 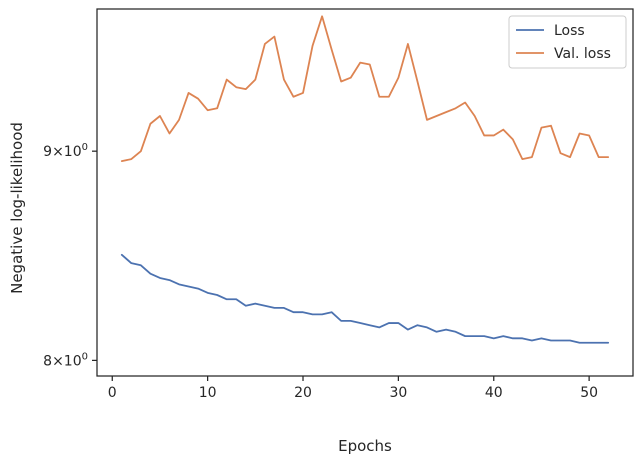 What do you see at coordinates (365, 298) in the screenshot?
I see `series-line-loss` at bounding box center [365, 298].